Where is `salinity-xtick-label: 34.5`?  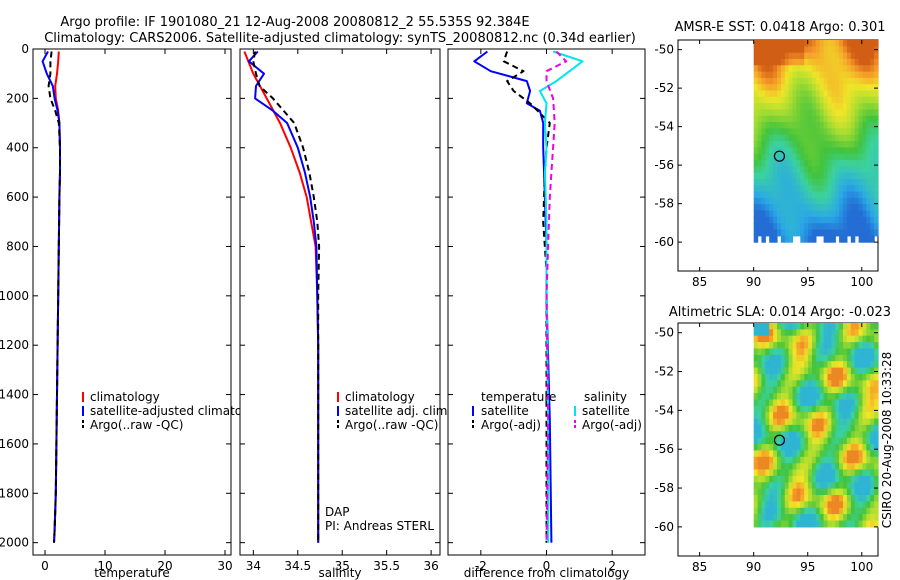
salinity-xtick-label: 34.5 is located at coordinates (297, 566).